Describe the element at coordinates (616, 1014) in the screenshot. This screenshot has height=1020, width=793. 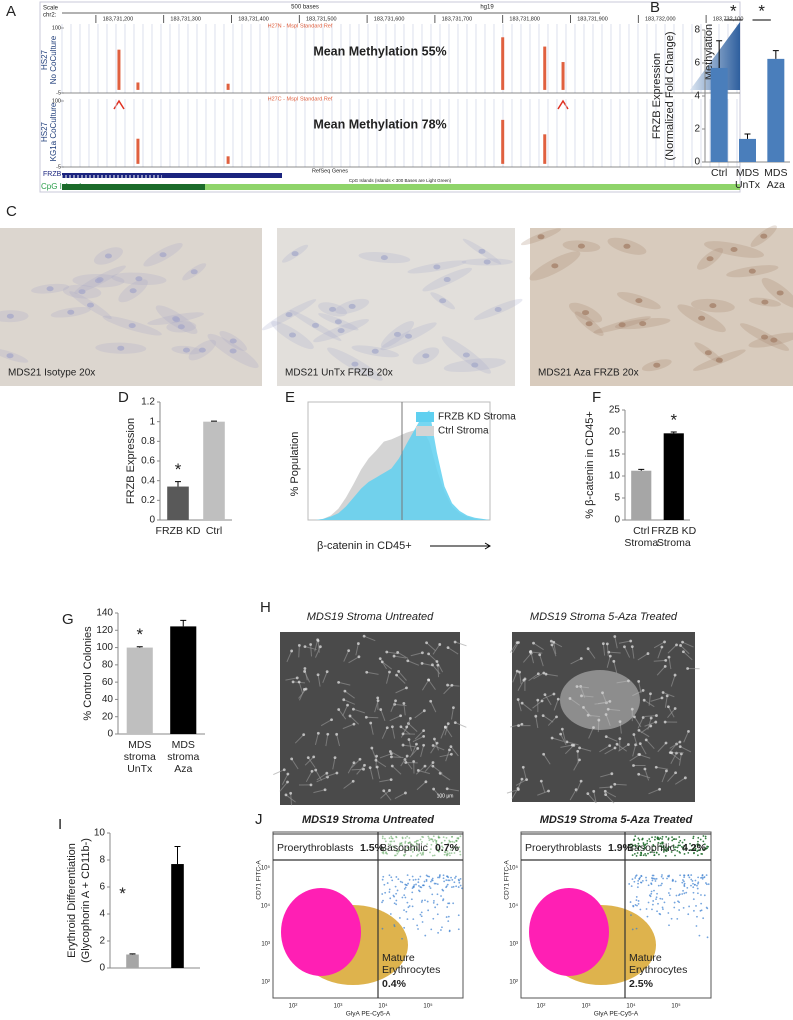
I see `x-axis-label: GlyA PE-Cy5-A` at that location.